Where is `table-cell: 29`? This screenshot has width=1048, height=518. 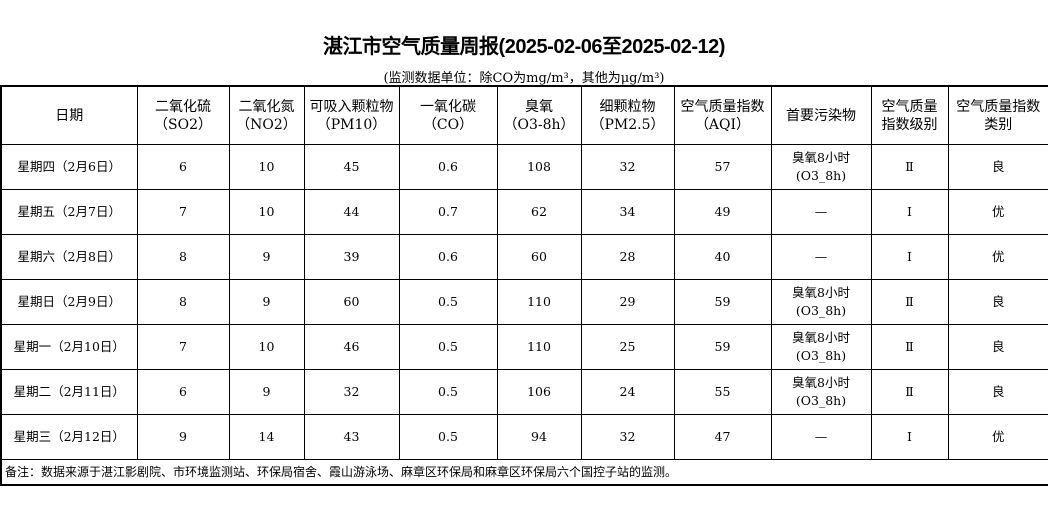 table-cell: 29 is located at coordinates (627, 302).